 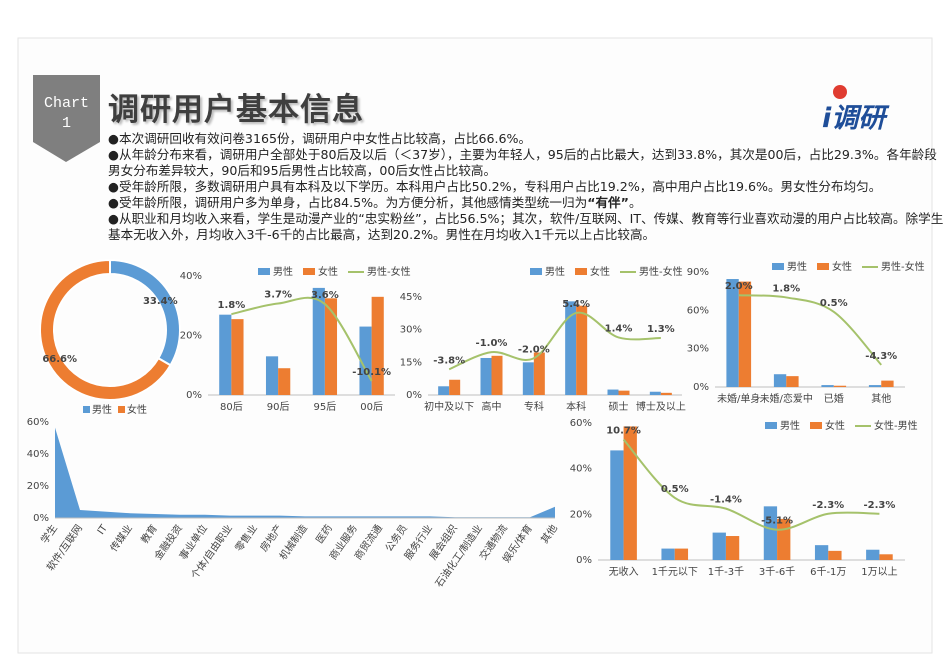 What do you see at coordinates (66, 123) in the screenshot?
I see `badge-number: 1` at bounding box center [66, 123].